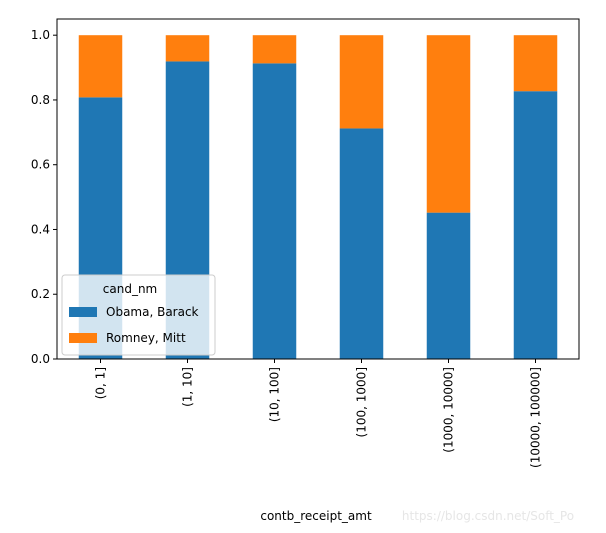 The image size is (606, 533). Describe the element at coordinates (40, 165) in the screenshot. I see `y-tick-label: 0.6` at that location.